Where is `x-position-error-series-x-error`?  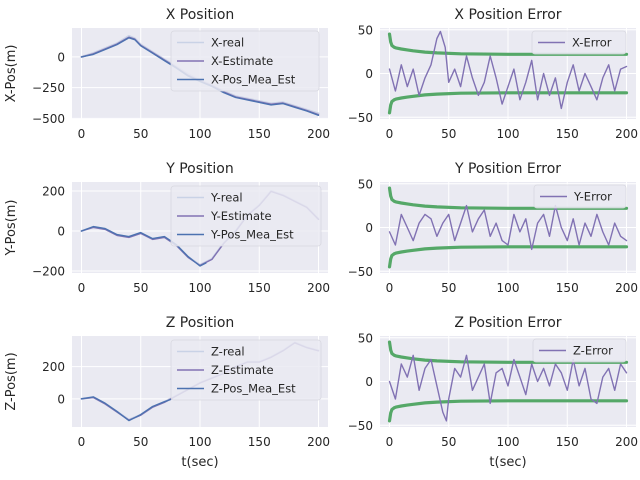
x-position-error-series-x-error is located at coordinates (508, 70).